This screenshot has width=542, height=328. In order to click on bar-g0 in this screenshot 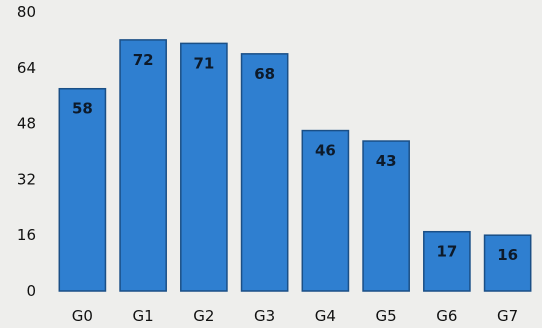, I will do `click(82, 189)`.